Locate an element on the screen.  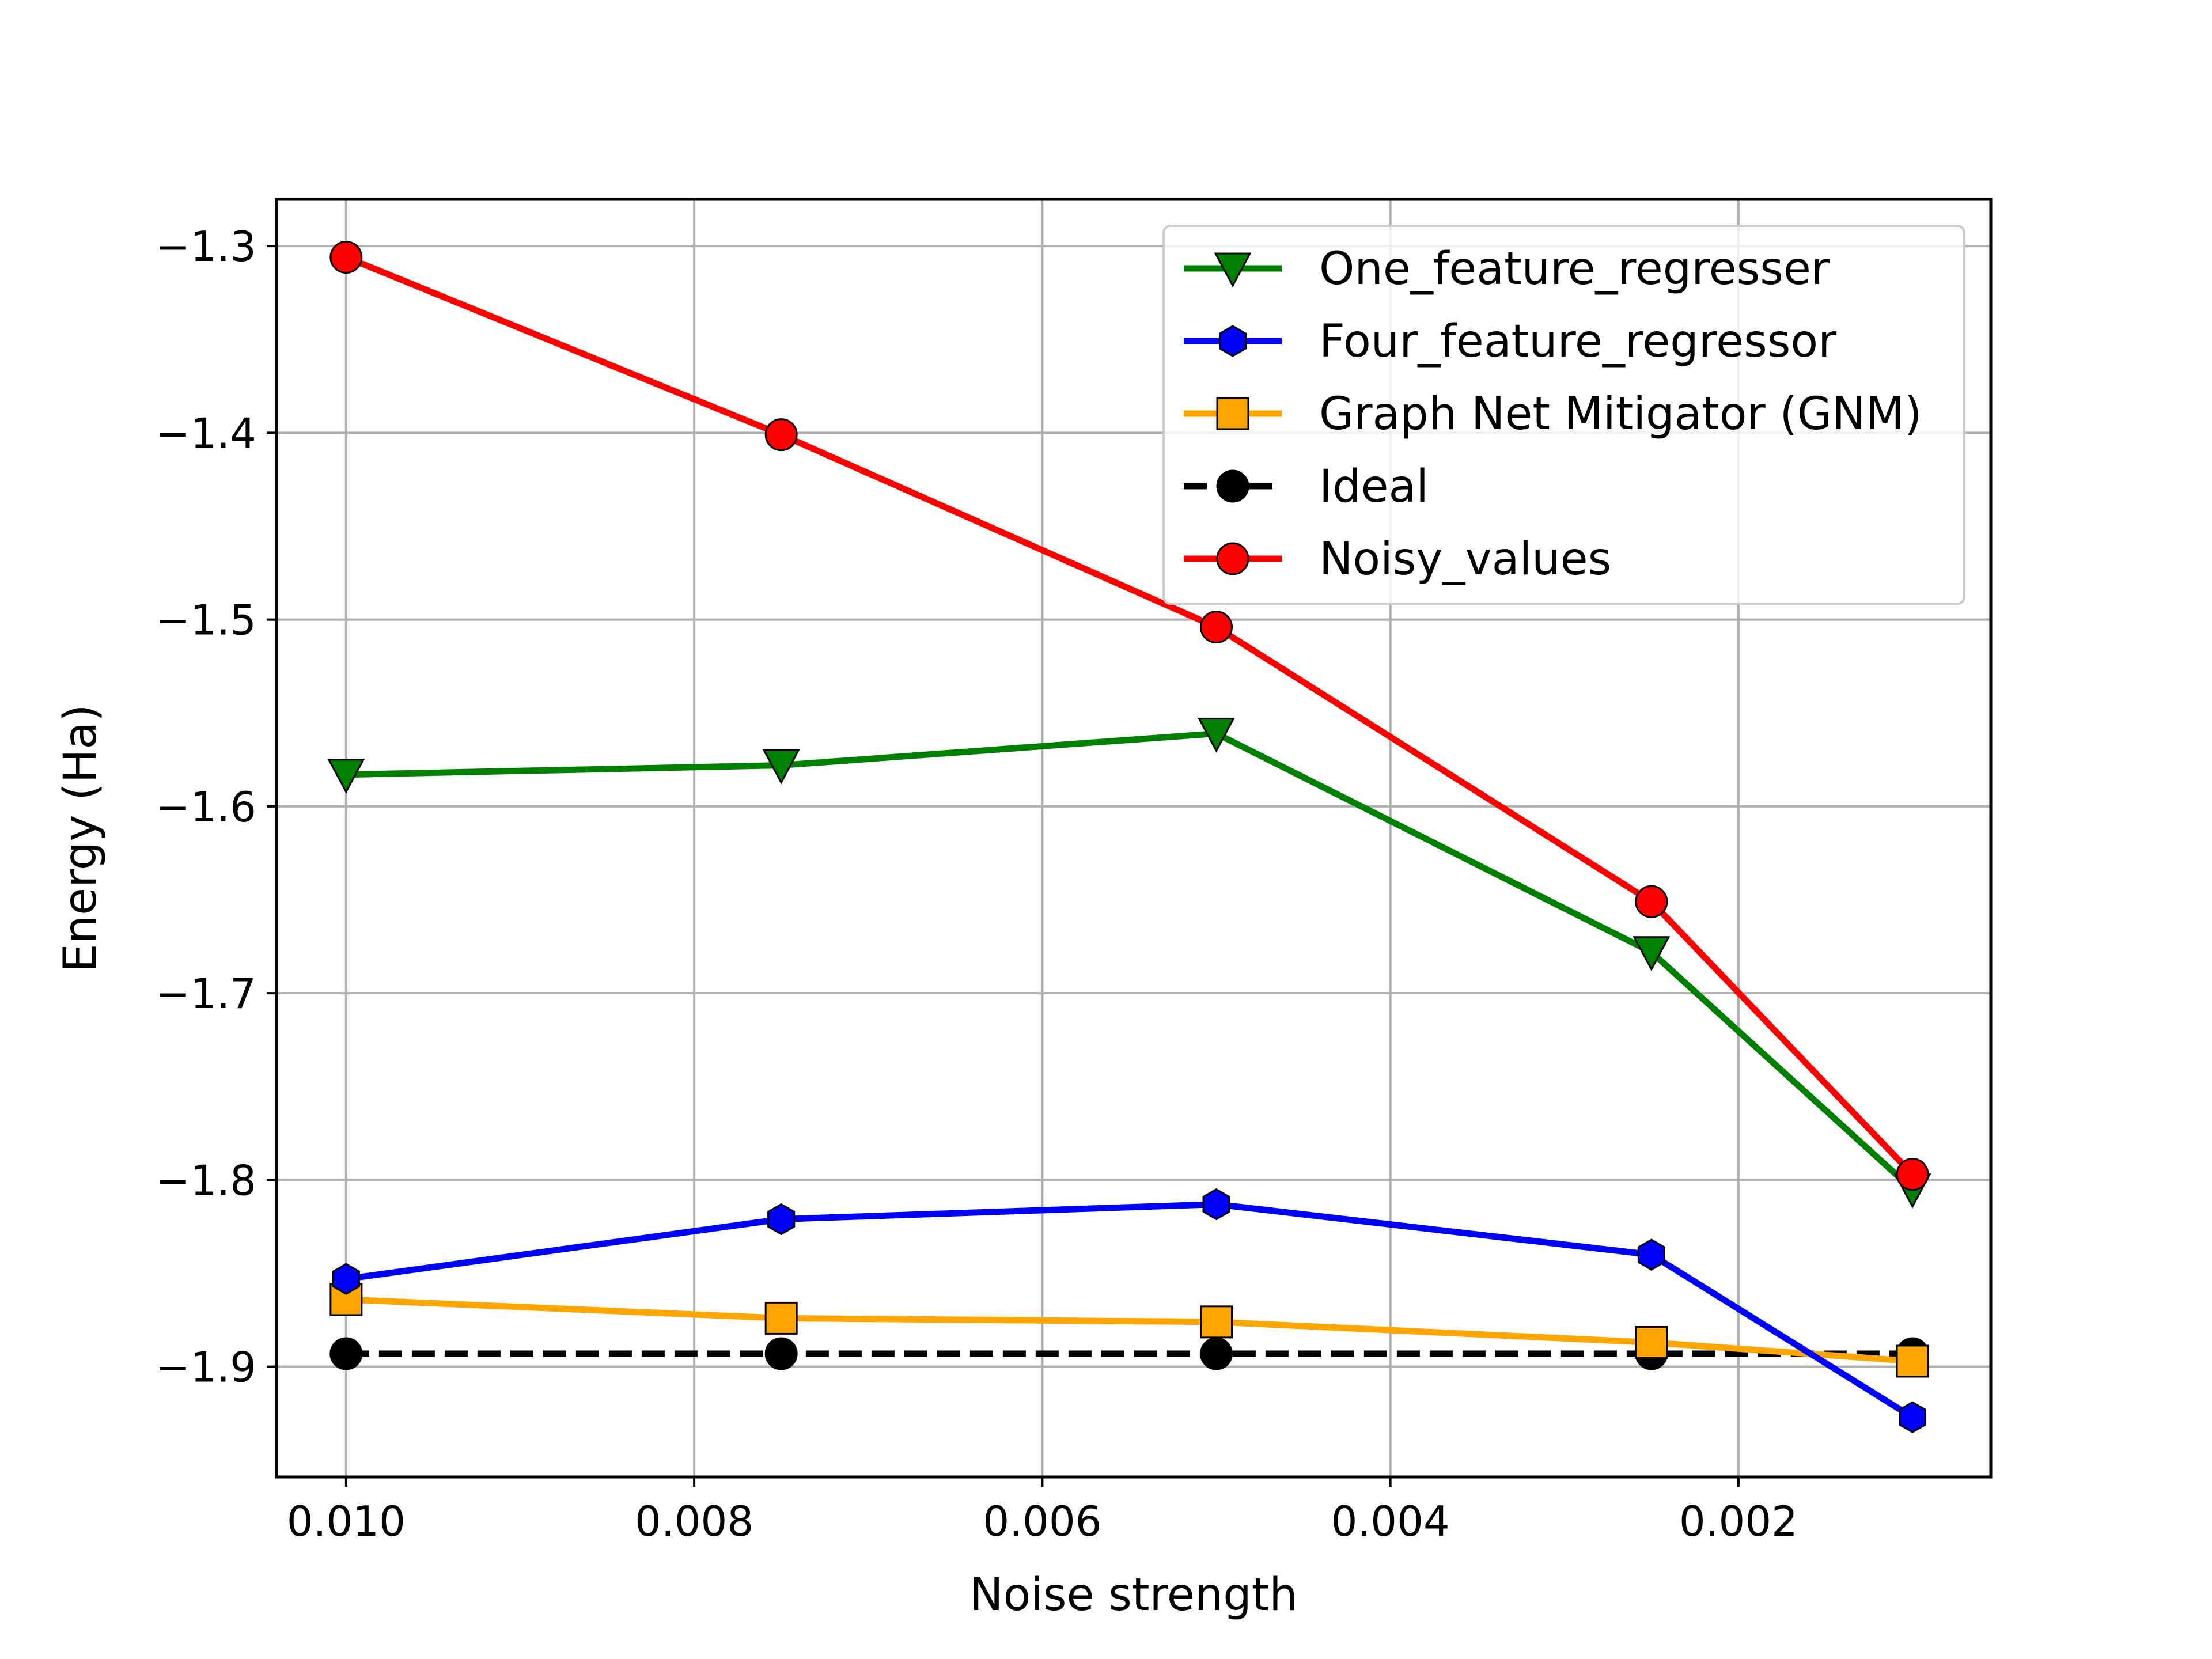
series-four-feature-regressor is located at coordinates (1129, 1310).